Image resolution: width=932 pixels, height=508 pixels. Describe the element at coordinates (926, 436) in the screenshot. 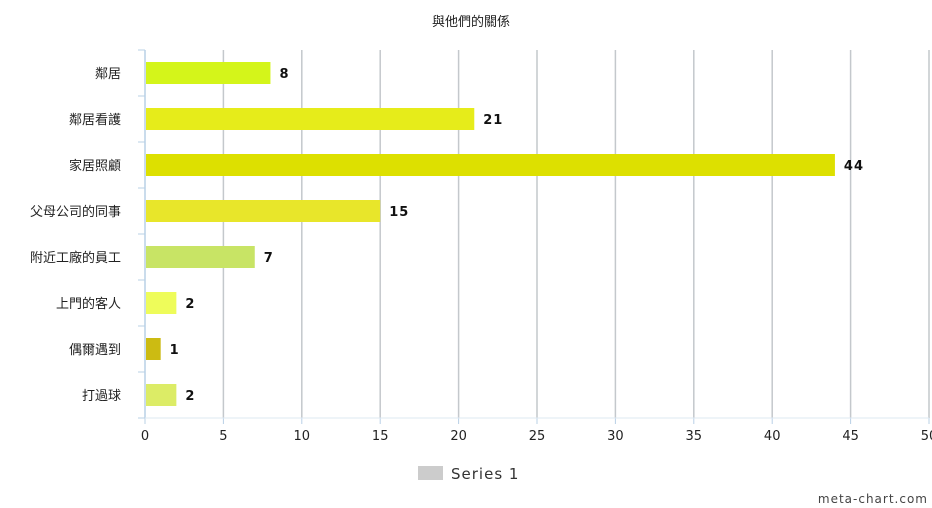

I see `x-tick-label: 50` at that location.